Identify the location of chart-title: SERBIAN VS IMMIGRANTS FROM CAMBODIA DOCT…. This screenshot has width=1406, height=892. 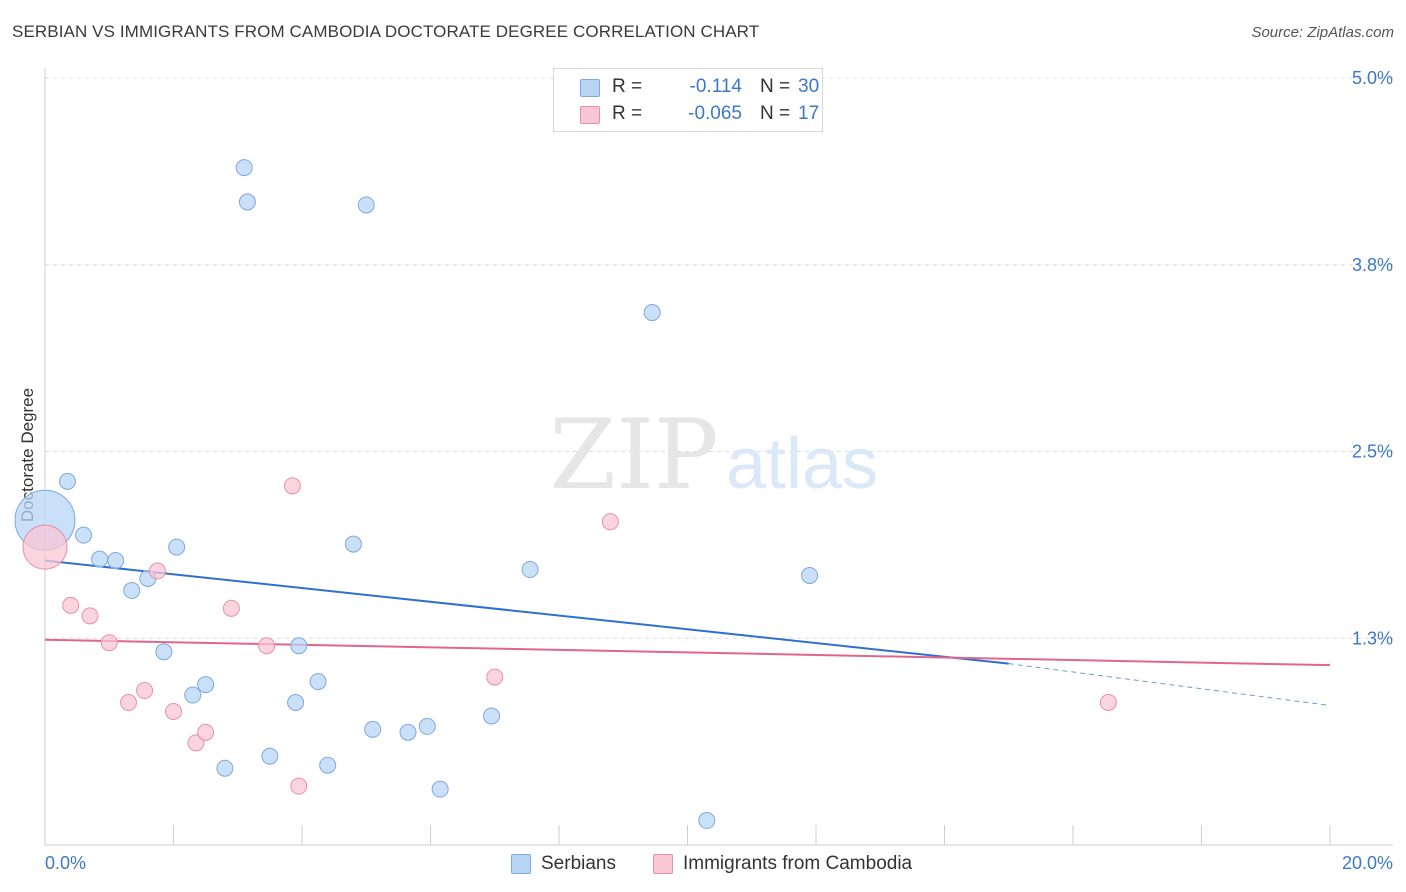
(386, 31).